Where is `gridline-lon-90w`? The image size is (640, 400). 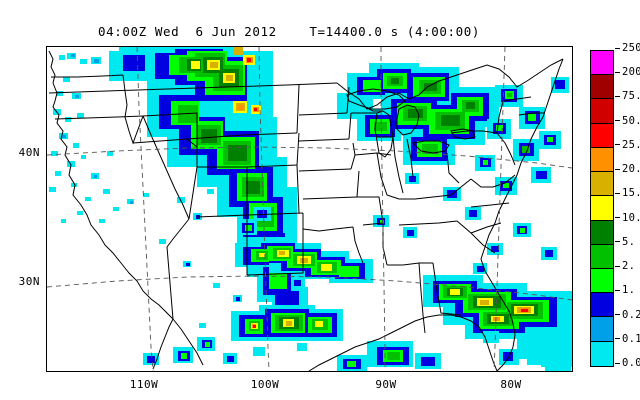
gridline-lon-90w is located at coordinates (383, 209).